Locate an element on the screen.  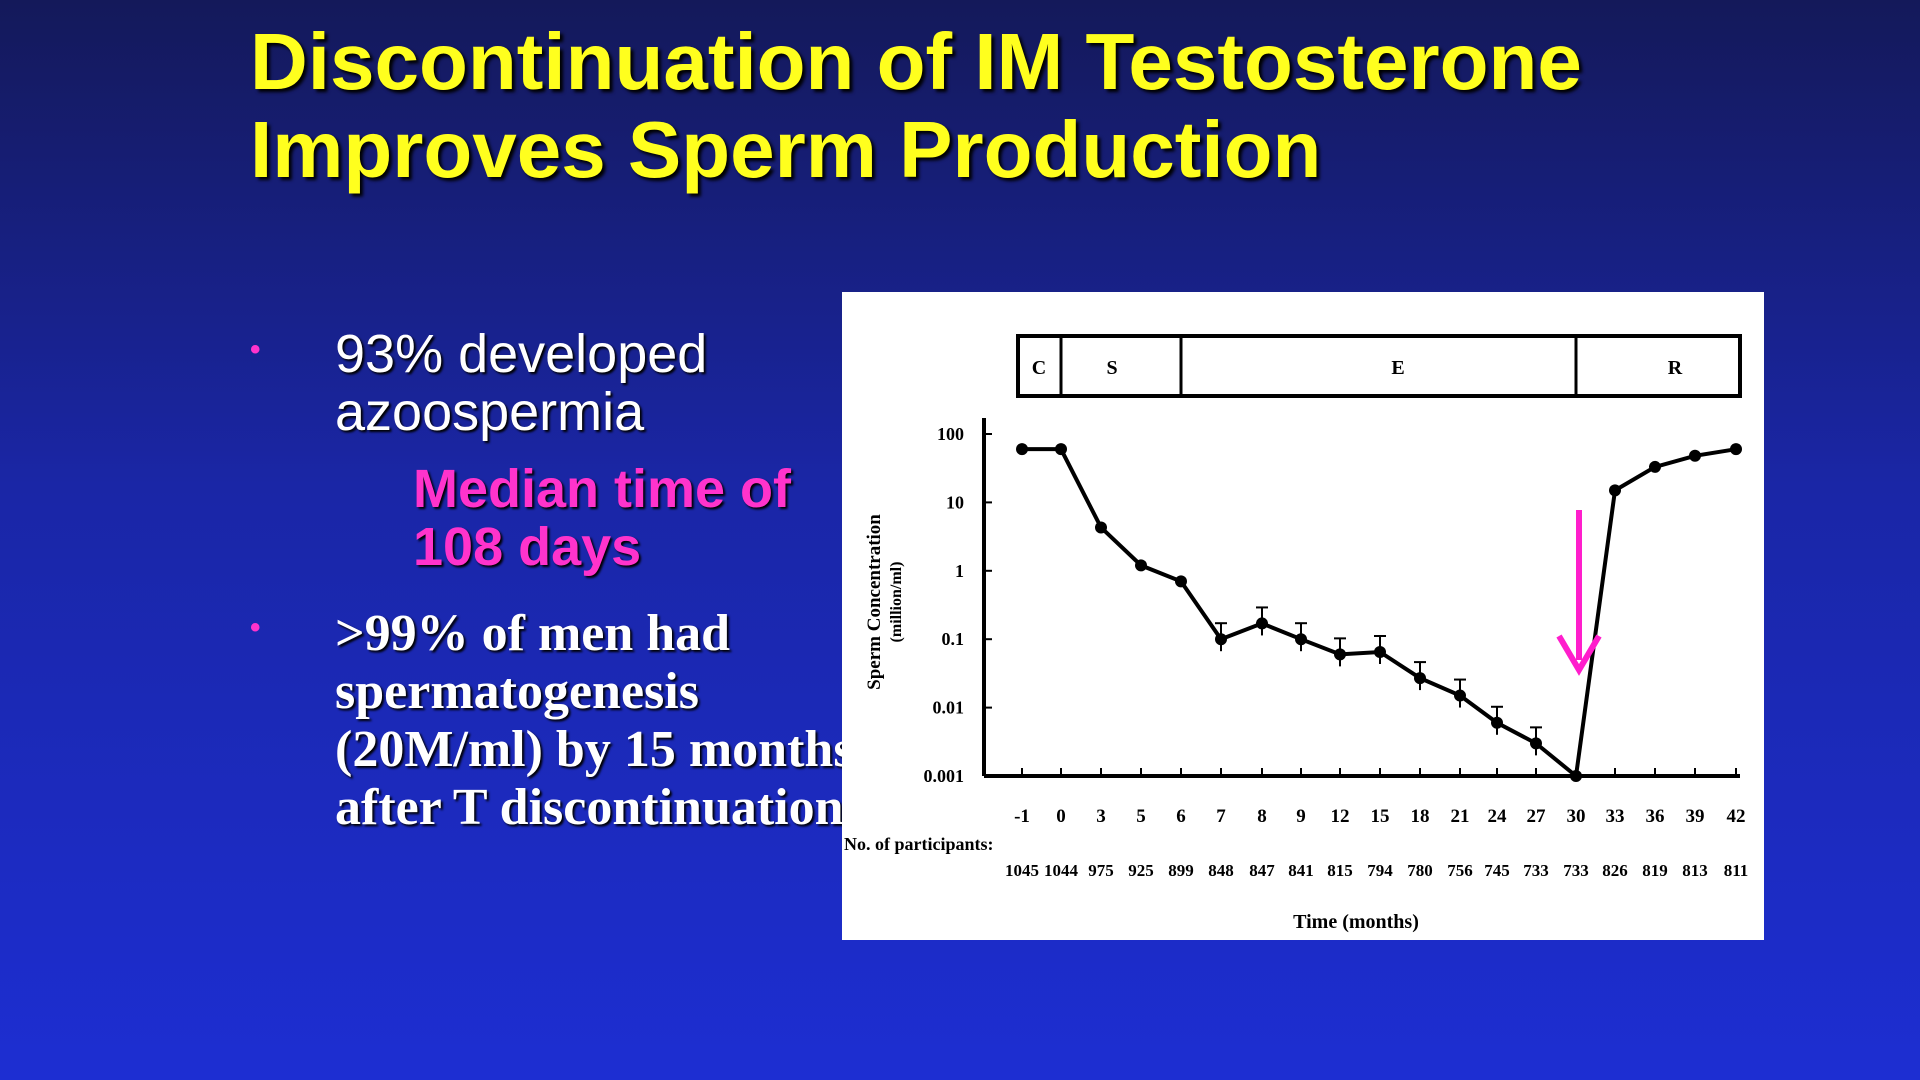
participant-count: 780 is located at coordinates (1420, 870).